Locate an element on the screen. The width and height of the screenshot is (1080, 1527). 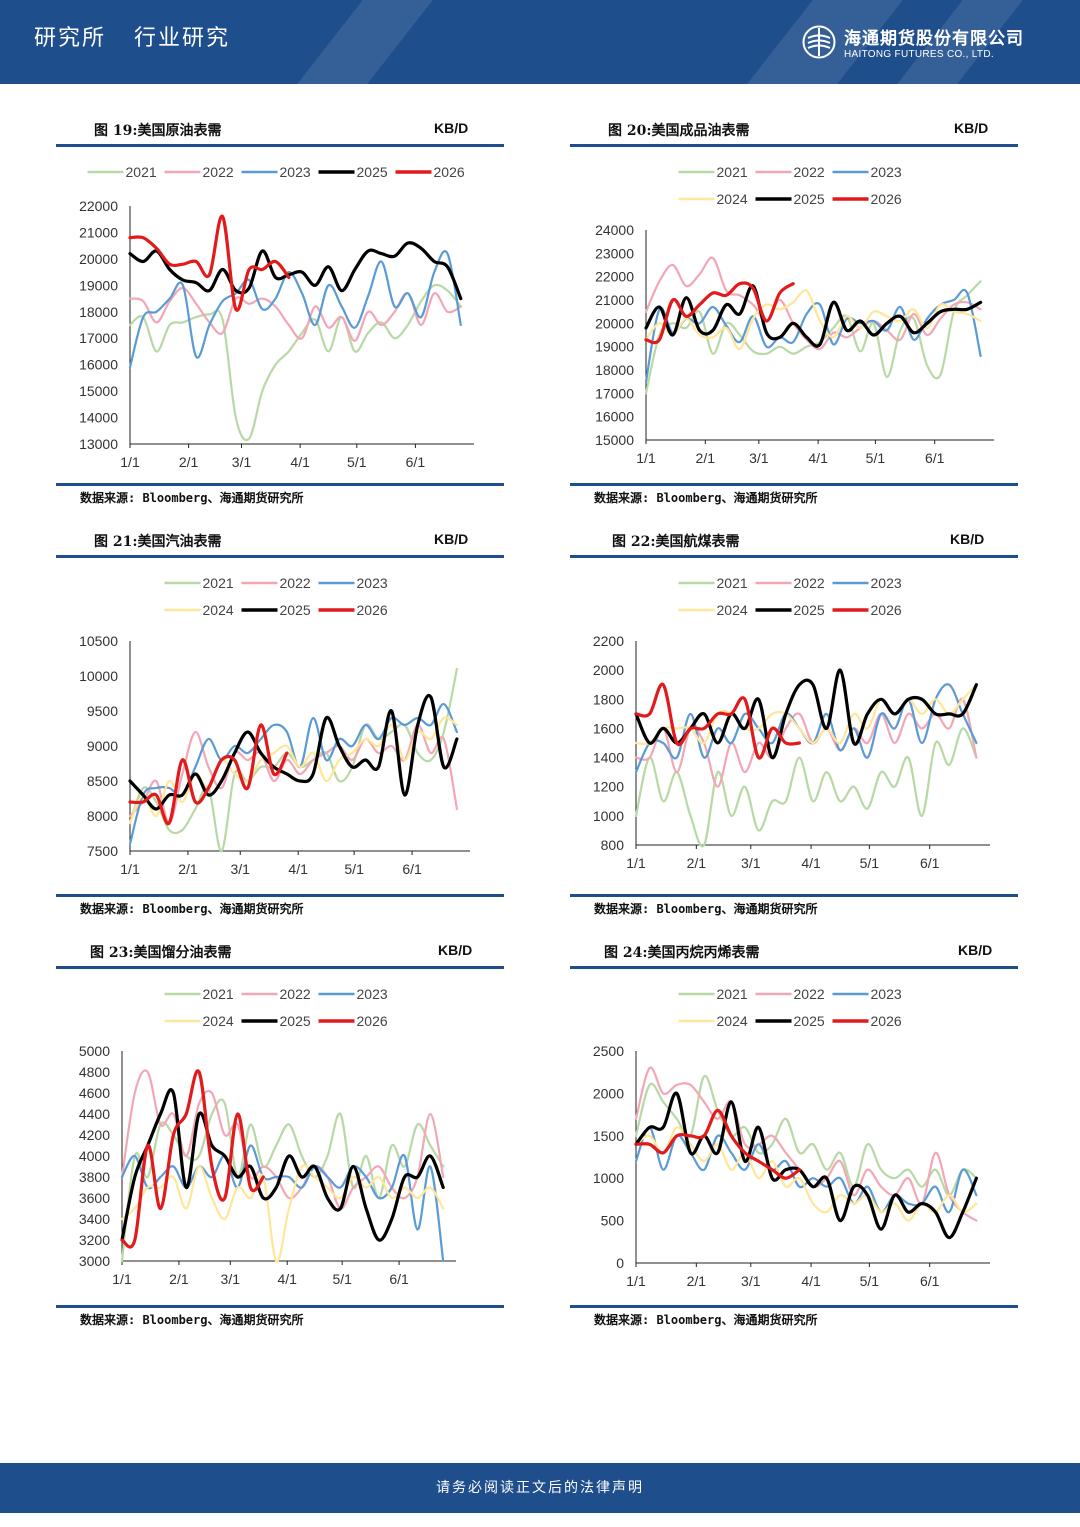
chart-legend: 2021 2022 2023 2025 2026 is located at coordinates (276, 172).